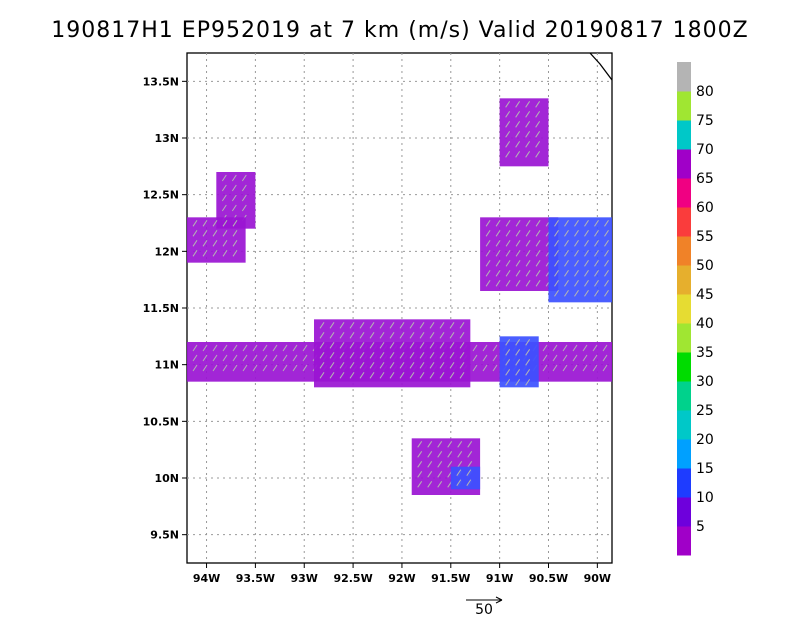 The image size is (800, 618). What do you see at coordinates (484, 610) in the screenshot?
I see `reference-vector-label: 50` at bounding box center [484, 610].